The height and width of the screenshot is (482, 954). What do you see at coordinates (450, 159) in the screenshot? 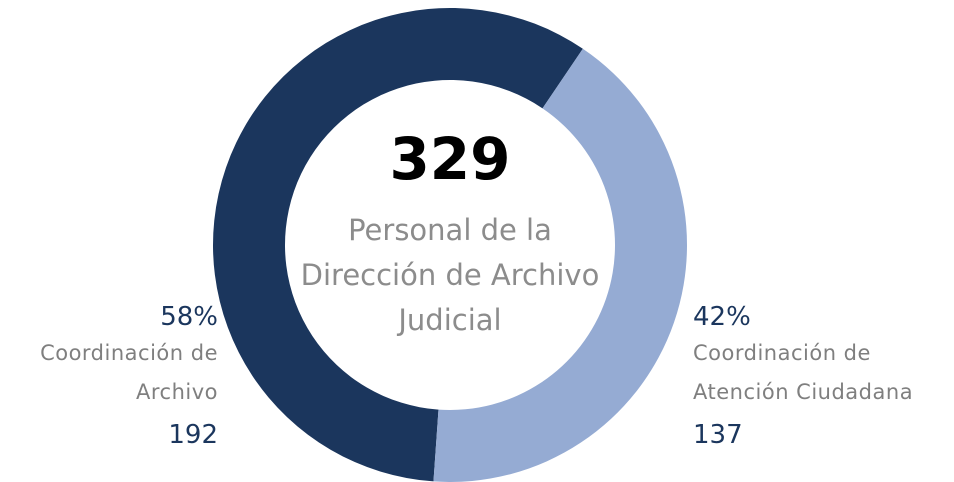
I see `total: 329` at bounding box center [450, 159].